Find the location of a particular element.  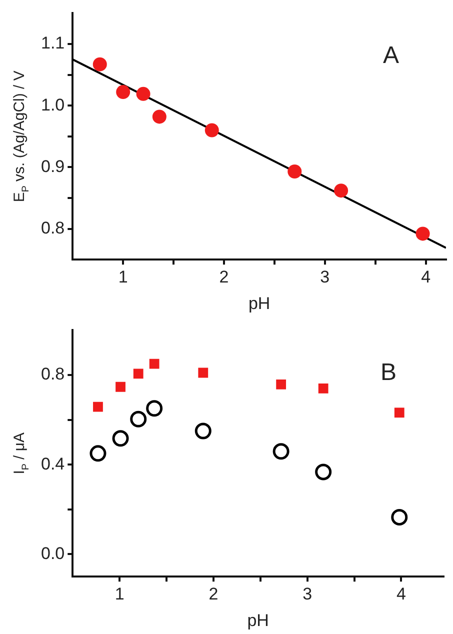

y-tick-label: 1.1 is located at coordinates (52, 43).